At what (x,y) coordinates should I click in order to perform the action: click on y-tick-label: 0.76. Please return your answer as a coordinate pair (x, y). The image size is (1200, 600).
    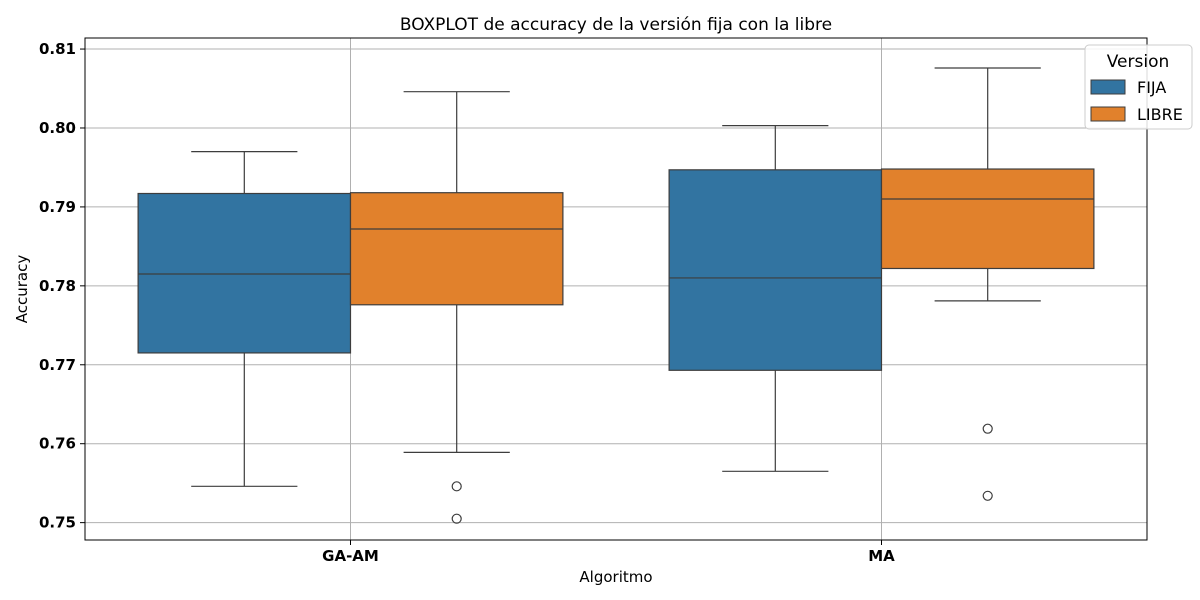
    Looking at the image, I should click on (57, 444).